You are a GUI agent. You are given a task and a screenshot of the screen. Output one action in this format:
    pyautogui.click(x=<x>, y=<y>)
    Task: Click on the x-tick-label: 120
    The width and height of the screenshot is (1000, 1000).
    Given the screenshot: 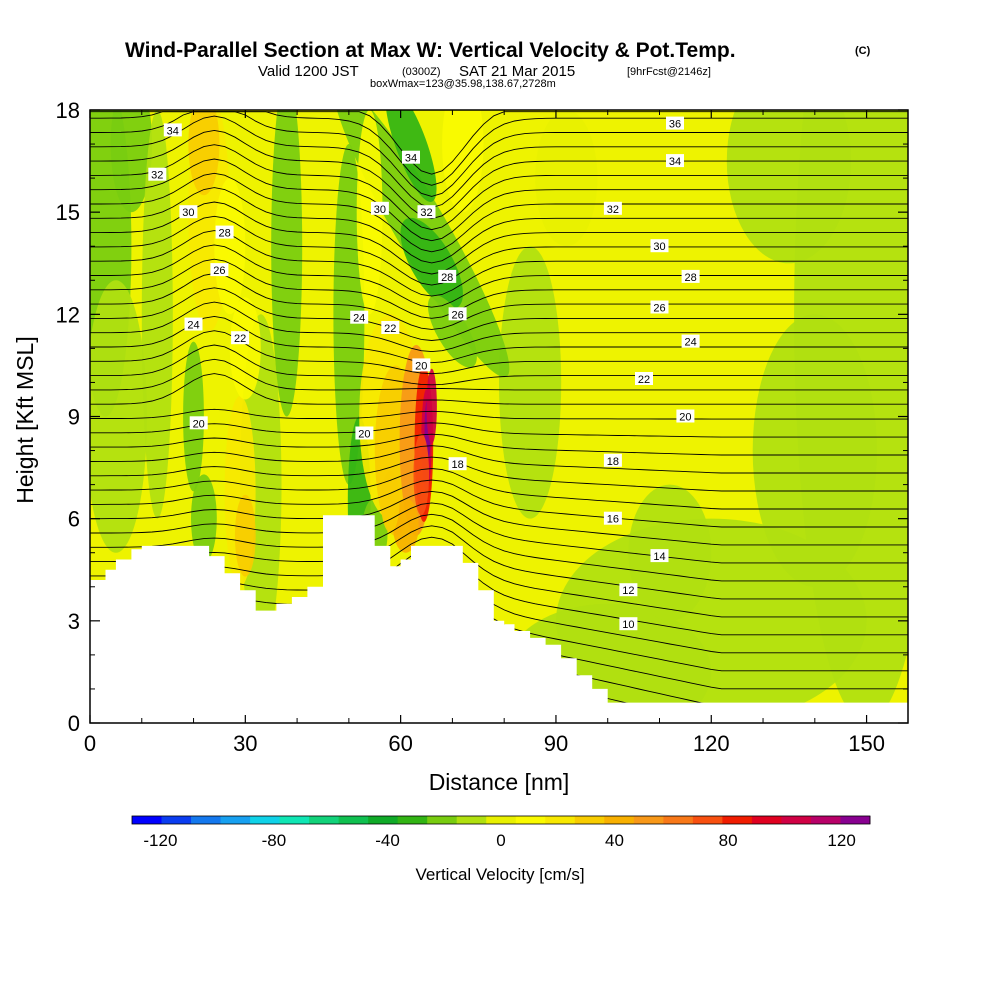 What is the action you would take?
    pyautogui.click(x=711, y=743)
    